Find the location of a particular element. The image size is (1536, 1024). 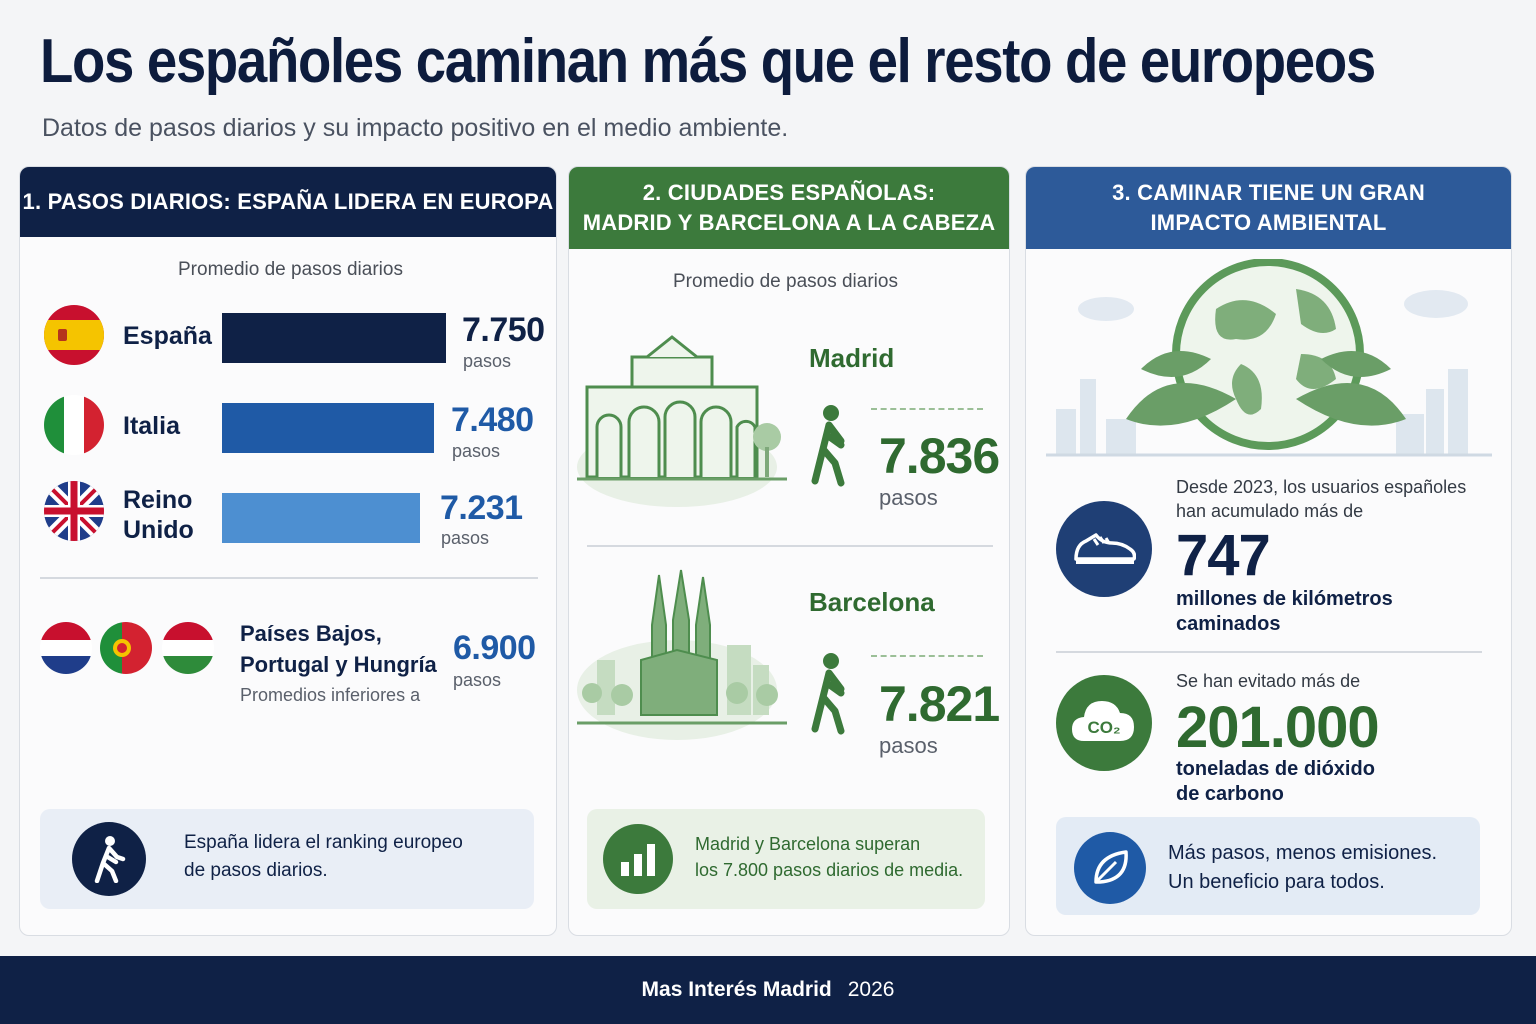

other-countries-line1: Países Bajos, is located at coordinates (311, 633).